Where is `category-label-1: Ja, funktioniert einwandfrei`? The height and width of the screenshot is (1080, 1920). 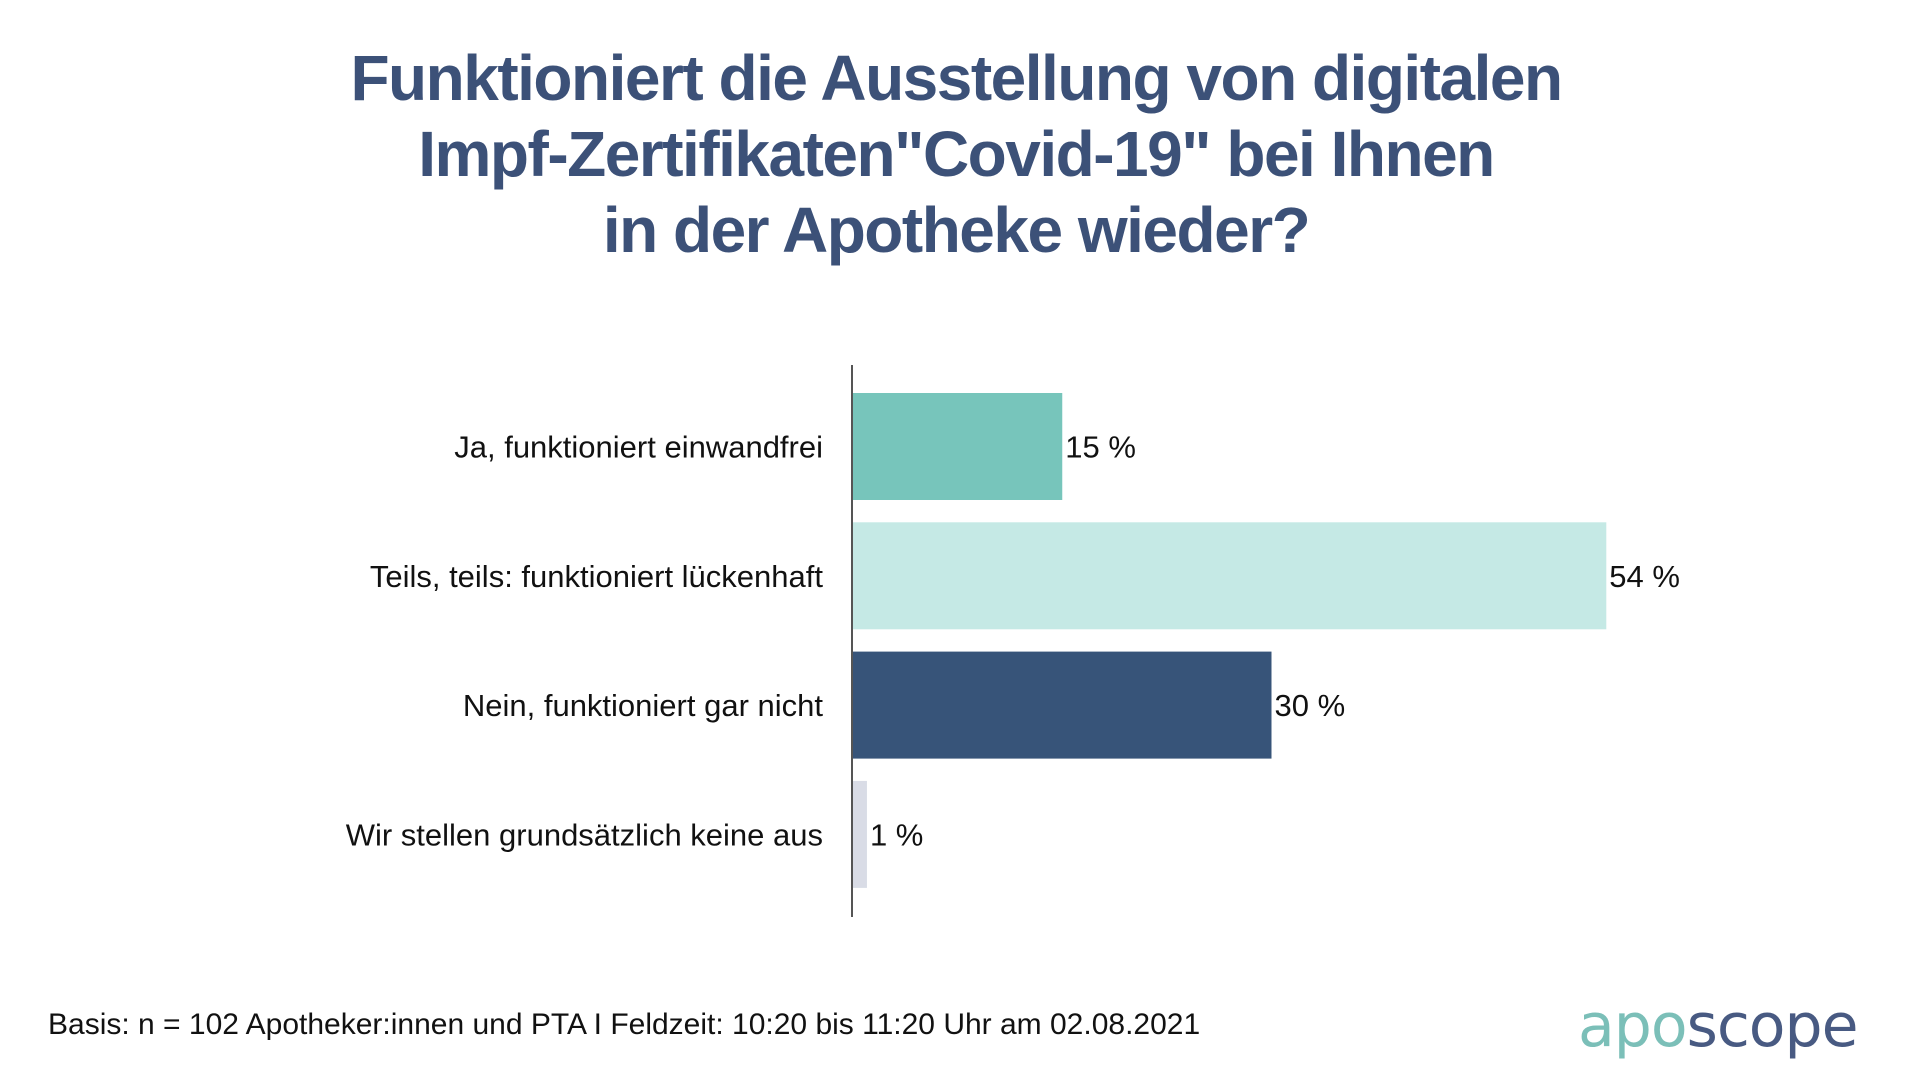 category-label-1: Ja, funktioniert einwandfrei is located at coordinates (638, 447).